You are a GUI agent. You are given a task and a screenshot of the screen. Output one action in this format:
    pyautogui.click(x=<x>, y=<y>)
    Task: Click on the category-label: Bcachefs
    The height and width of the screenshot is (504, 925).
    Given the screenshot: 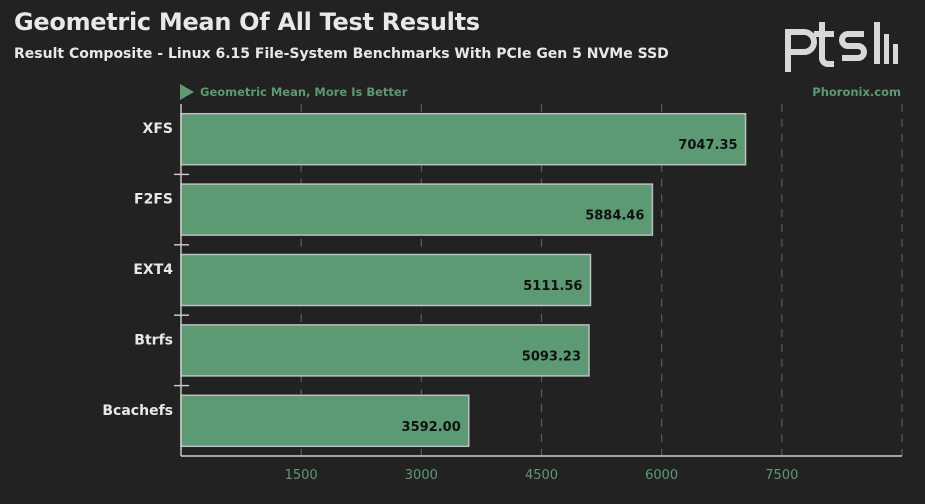 What is the action you would take?
    pyautogui.click(x=137, y=411)
    